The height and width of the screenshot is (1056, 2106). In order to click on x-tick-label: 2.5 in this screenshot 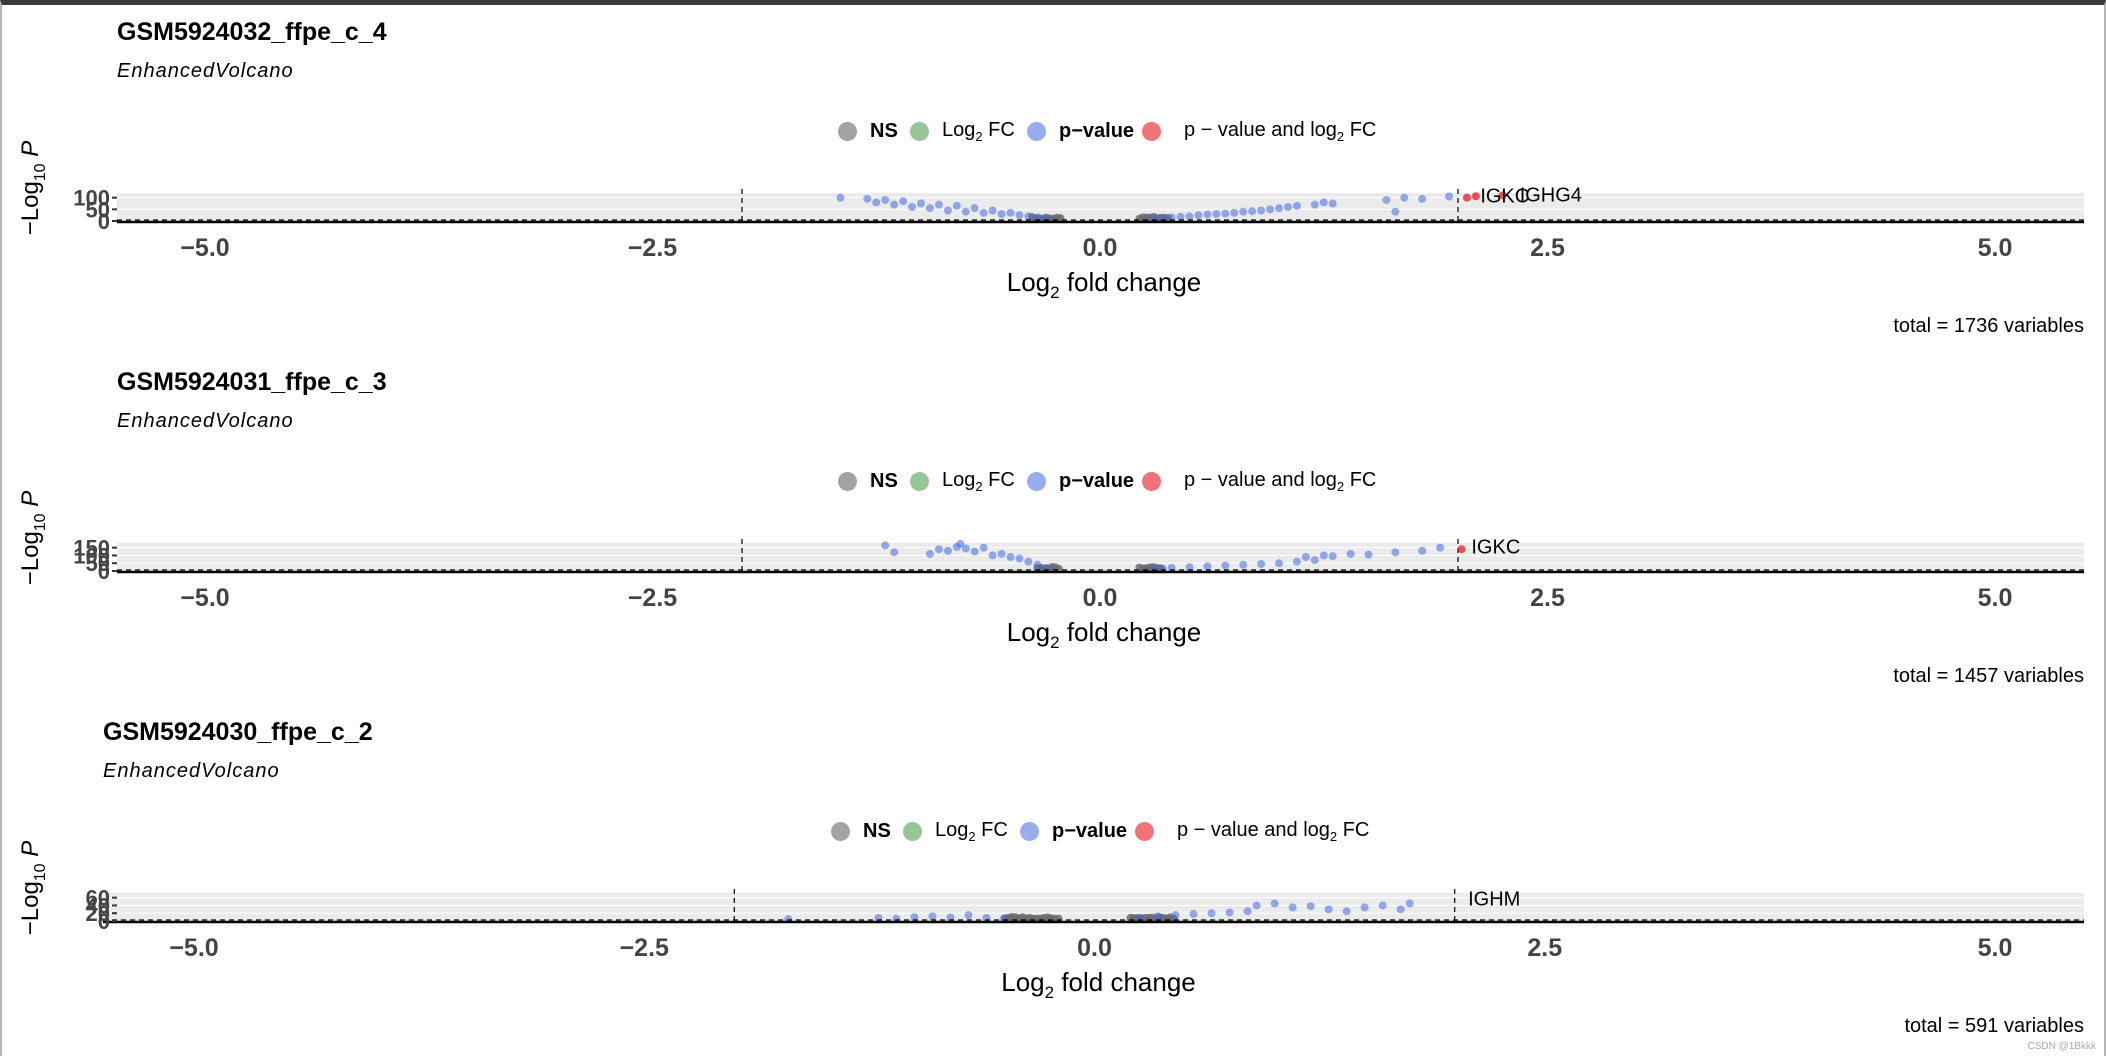, I will do `click(1547, 598)`.